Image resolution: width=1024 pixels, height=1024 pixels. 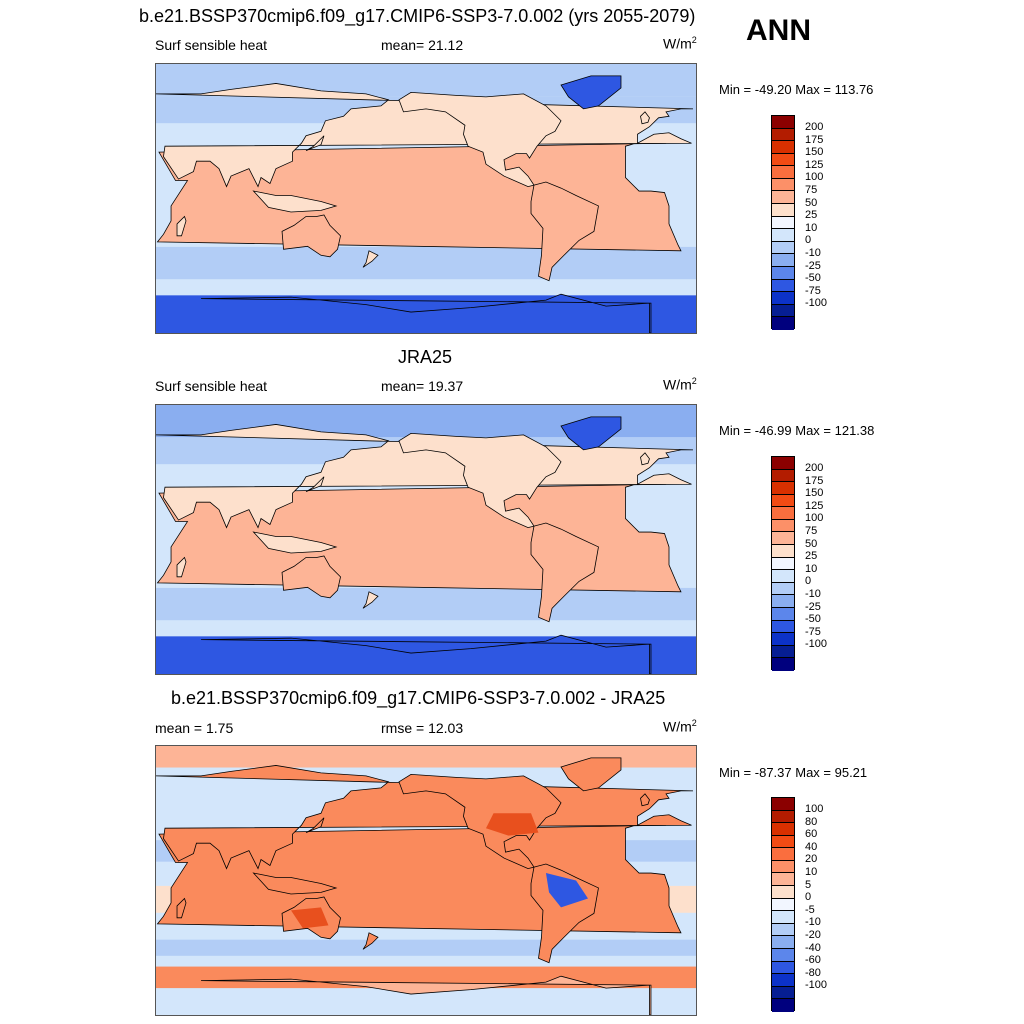 What do you see at coordinates (796, 89) in the screenshot?
I see `panel-1-minmax: Min = -49.20 Max = 113.76` at bounding box center [796, 89].